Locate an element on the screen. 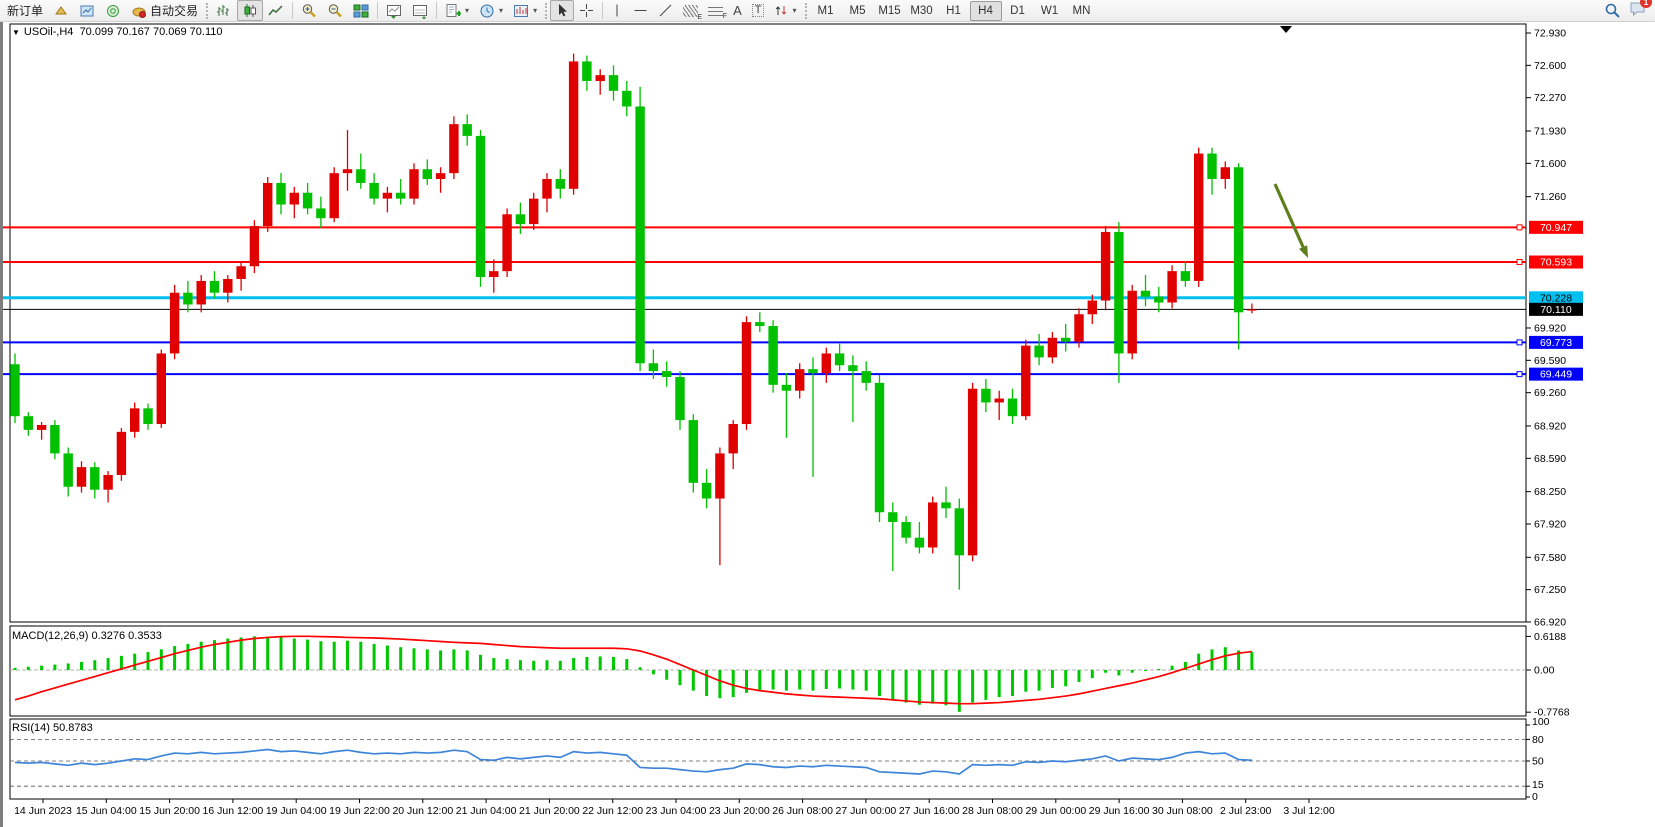 This screenshot has height=827, width=1655. zoom-in-button is located at coordinates (309, 10).